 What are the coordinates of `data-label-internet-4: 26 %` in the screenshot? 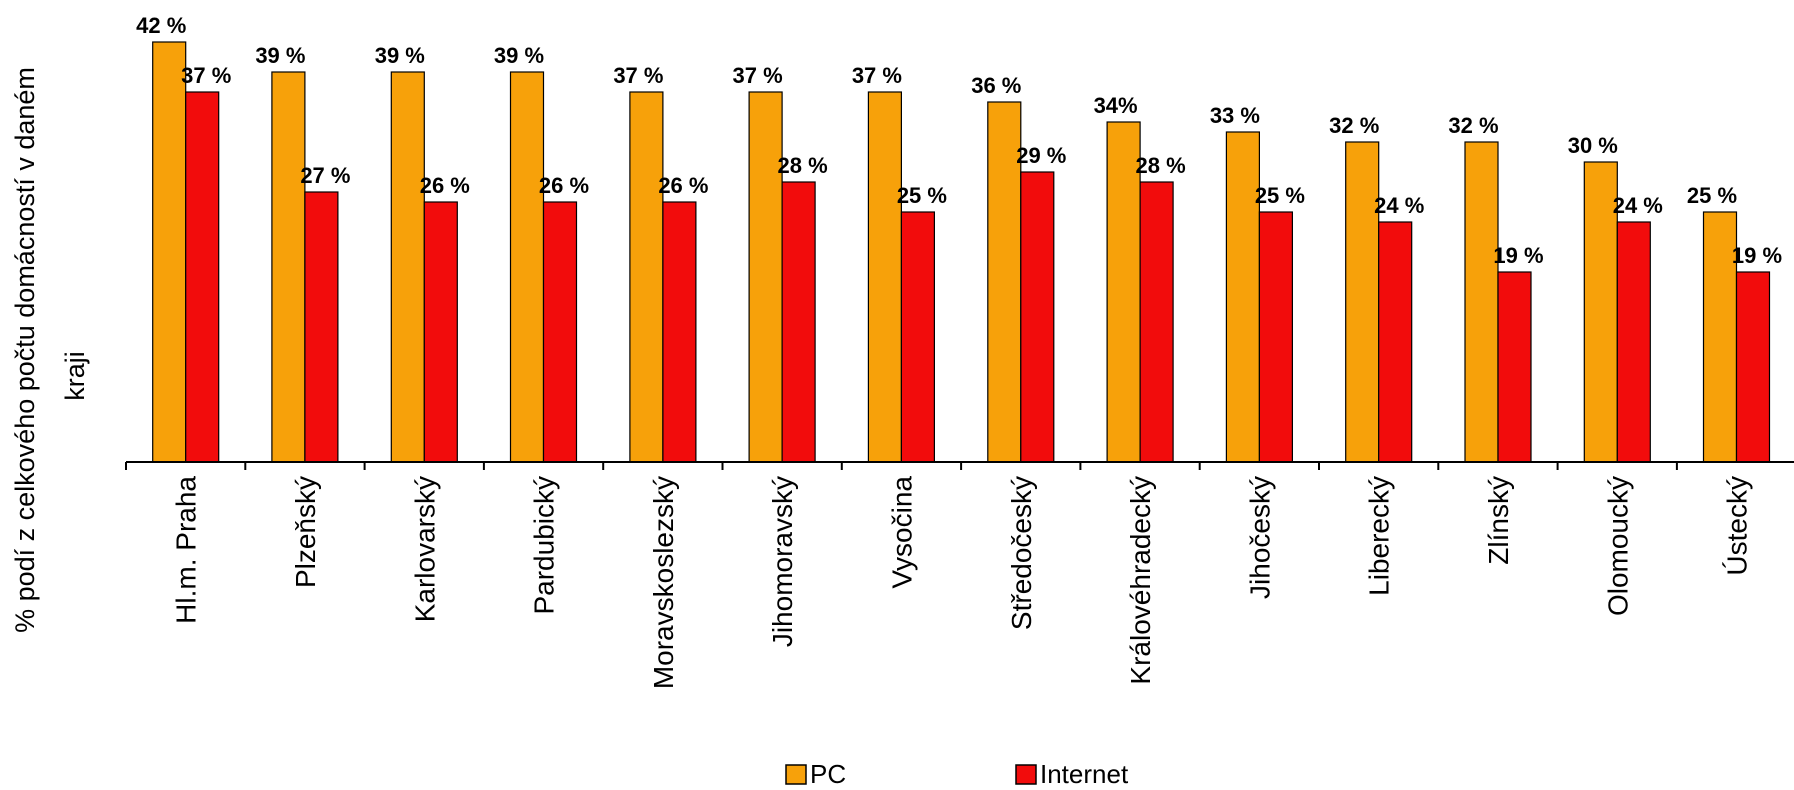 It's located at (683, 185).